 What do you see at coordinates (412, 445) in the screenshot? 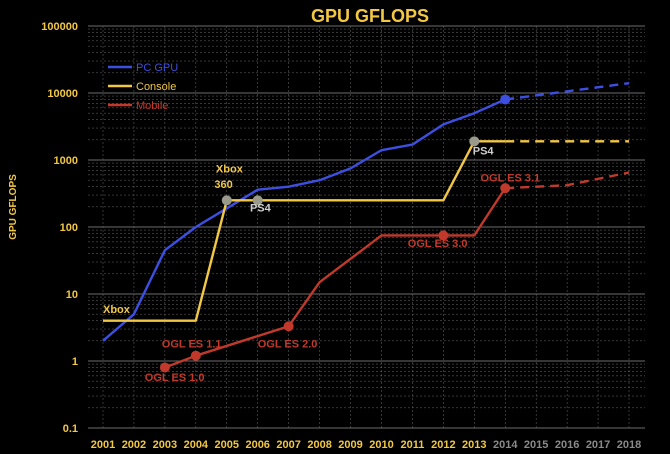
I see `x-tick-label: 2011` at bounding box center [412, 445].